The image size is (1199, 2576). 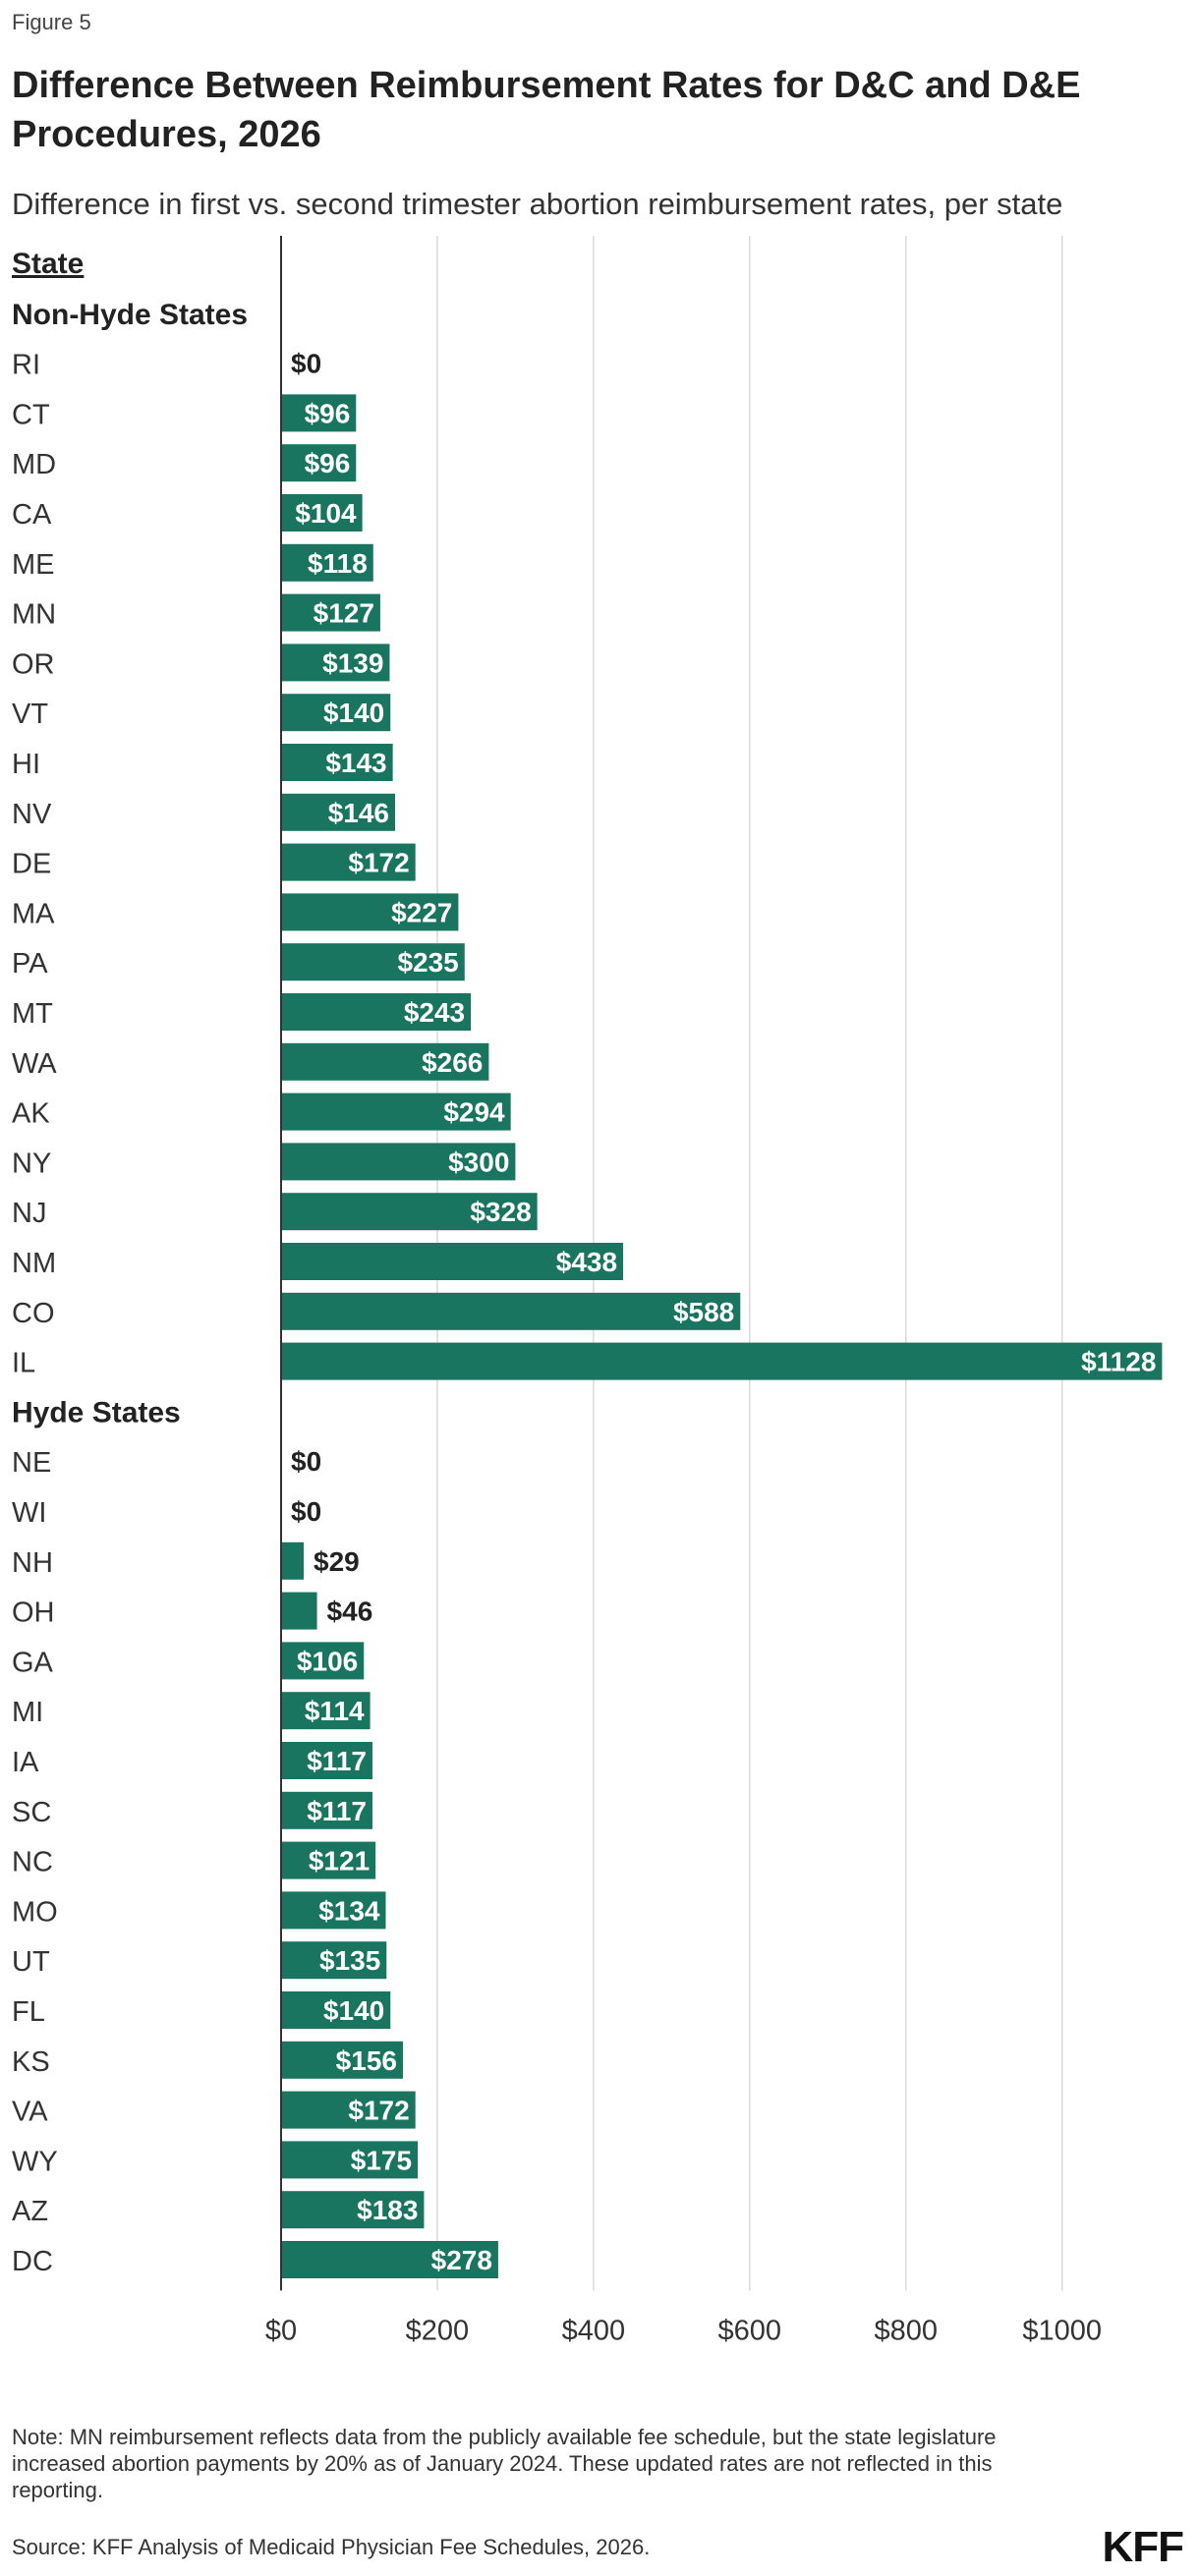 I want to click on group-label: Non-Hyde States, so click(x=130, y=315).